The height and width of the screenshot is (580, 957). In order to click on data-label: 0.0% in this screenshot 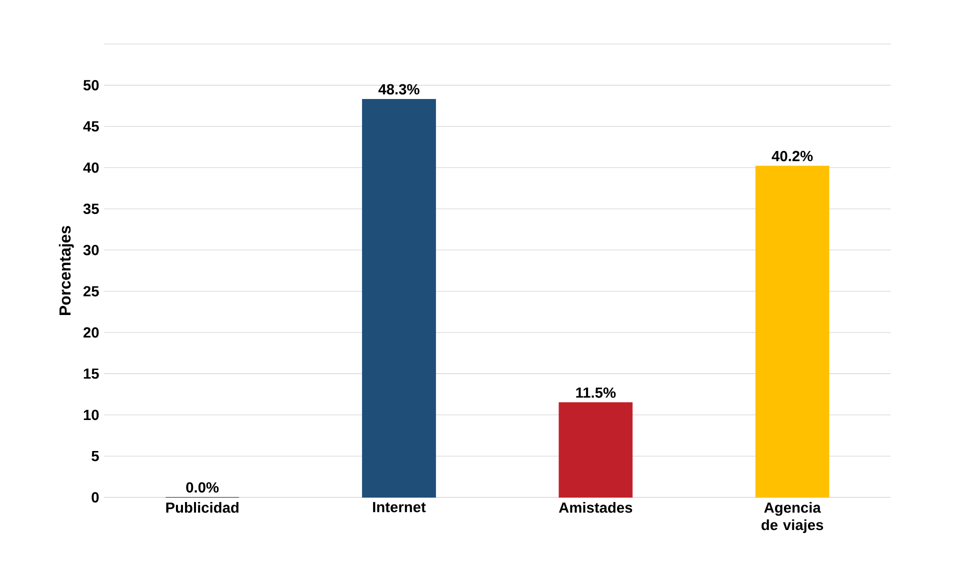, I will do `click(202, 487)`.